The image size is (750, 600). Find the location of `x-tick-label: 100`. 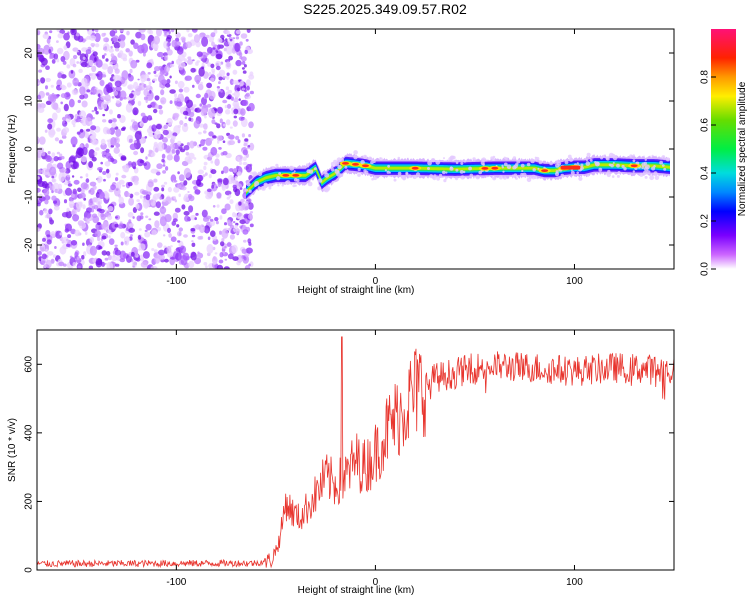

x-tick-label: 100 is located at coordinates (574, 582).